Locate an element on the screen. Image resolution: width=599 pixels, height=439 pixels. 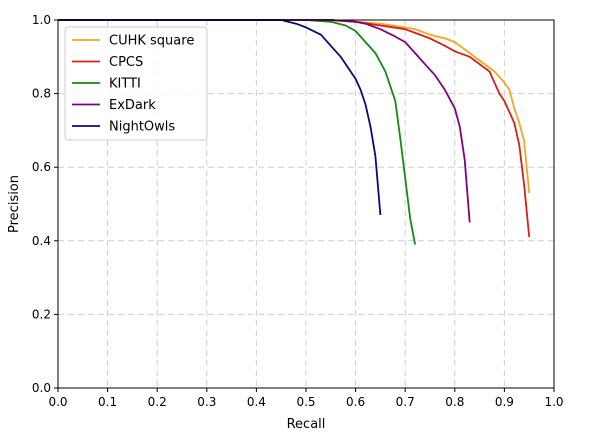
y-tick-label: 0.8 is located at coordinates (41, 94).